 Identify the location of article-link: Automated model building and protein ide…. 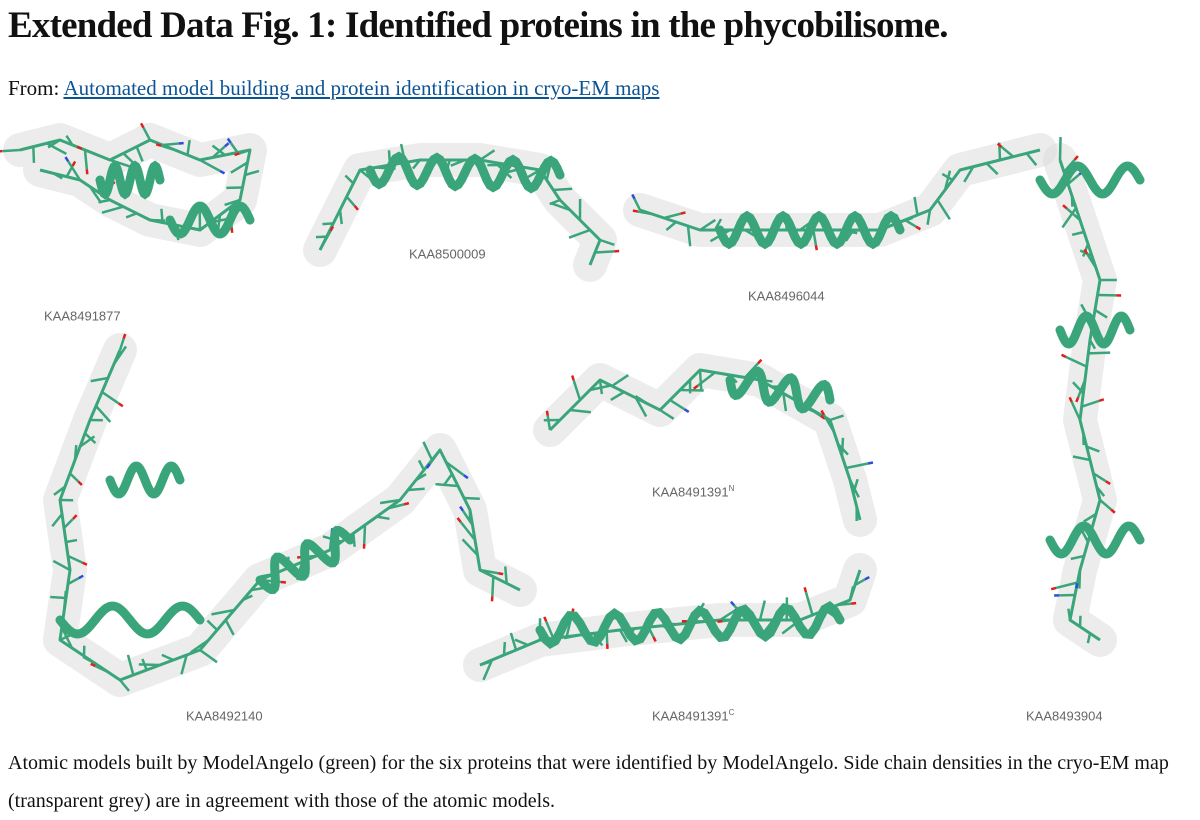
(361, 88).